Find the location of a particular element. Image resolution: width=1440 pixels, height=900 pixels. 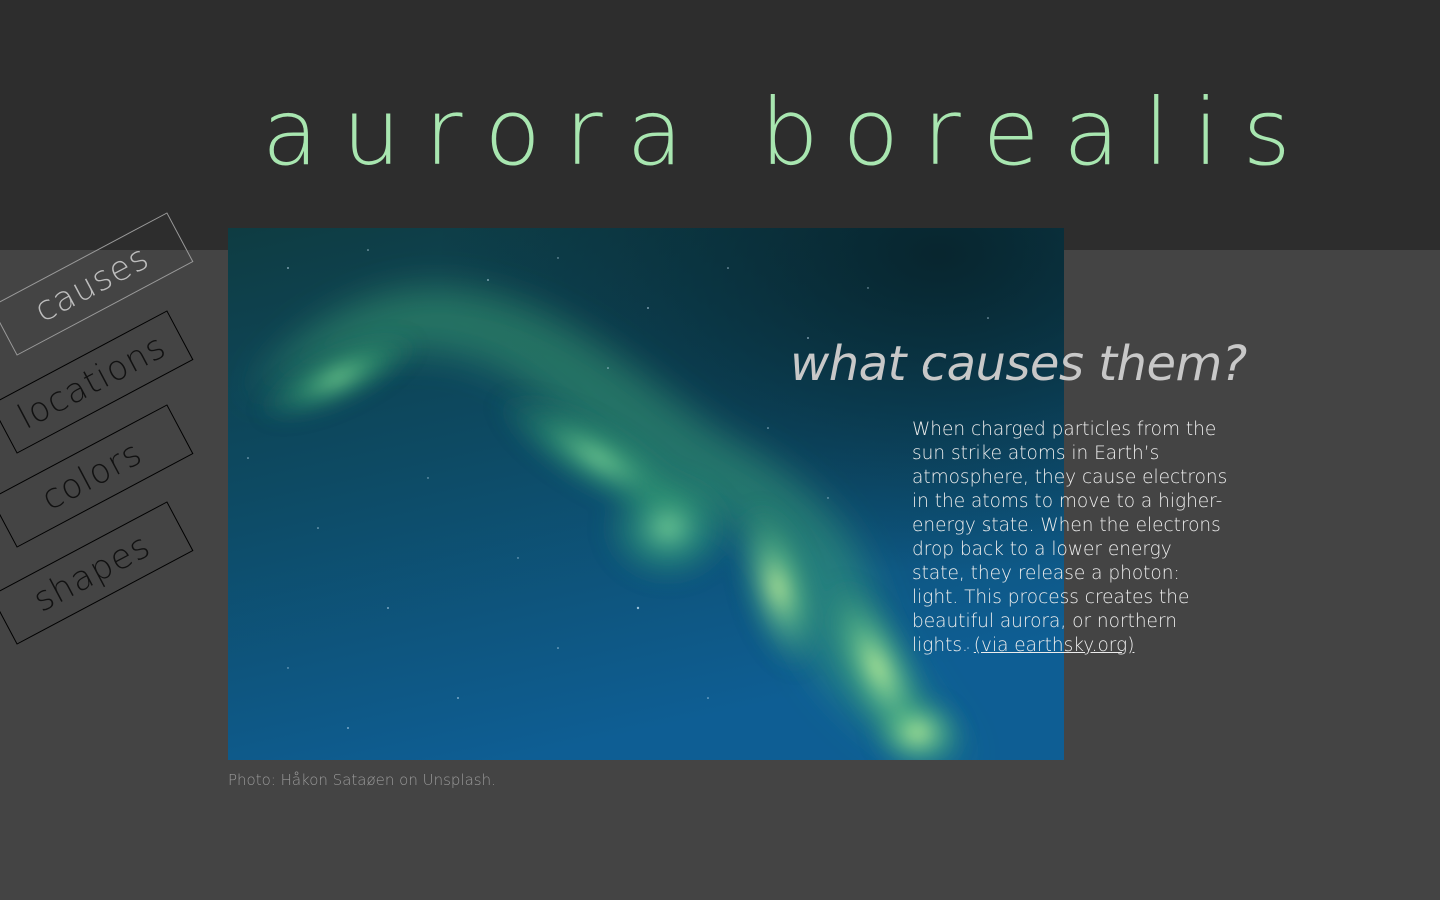

nav-label-causes: causes is located at coordinates (92, 284).